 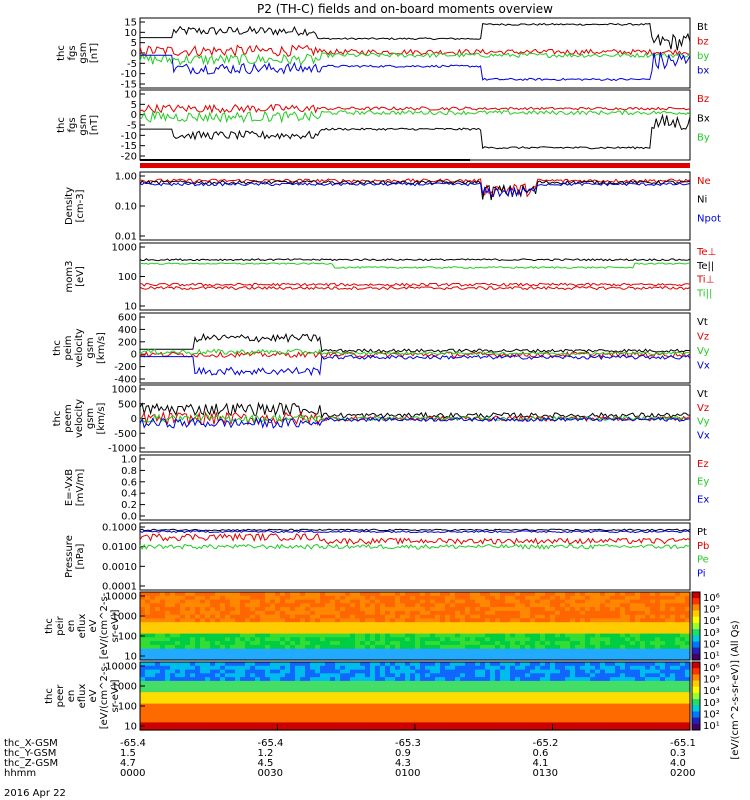 What do you see at coordinates (119, 547) in the screenshot?
I see `y-tick-label: 0.0100` at bounding box center [119, 547].